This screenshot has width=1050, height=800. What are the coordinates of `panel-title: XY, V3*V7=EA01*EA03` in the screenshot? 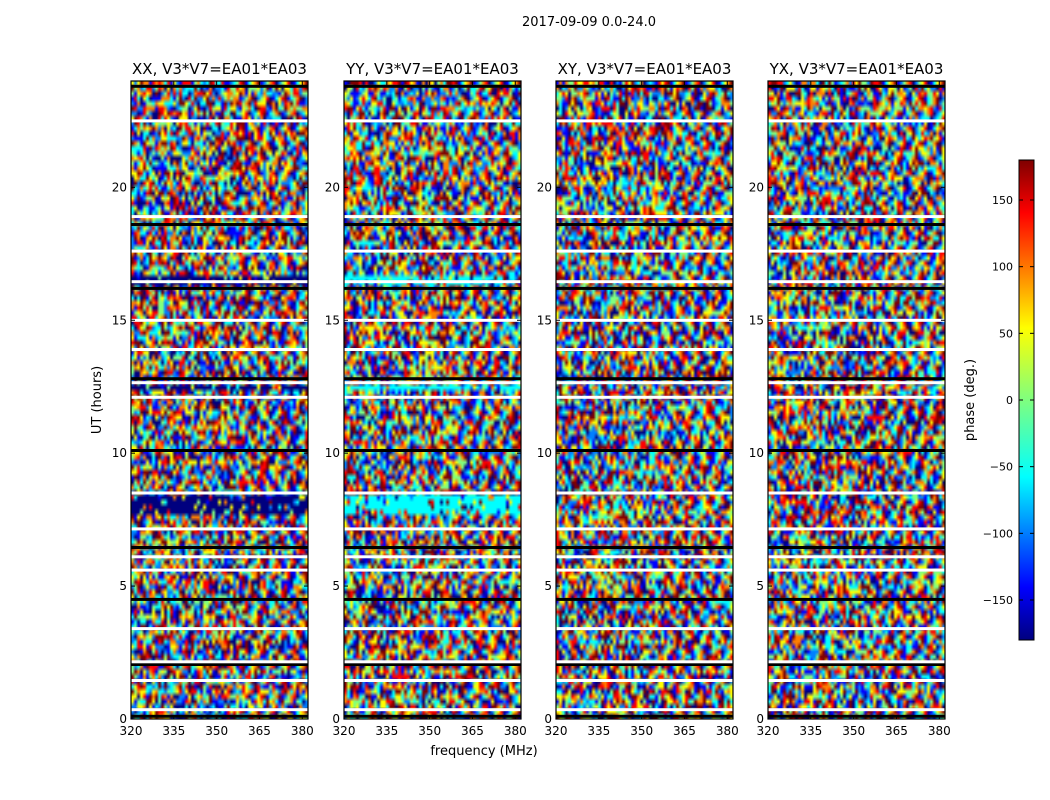 It's located at (645, 69).